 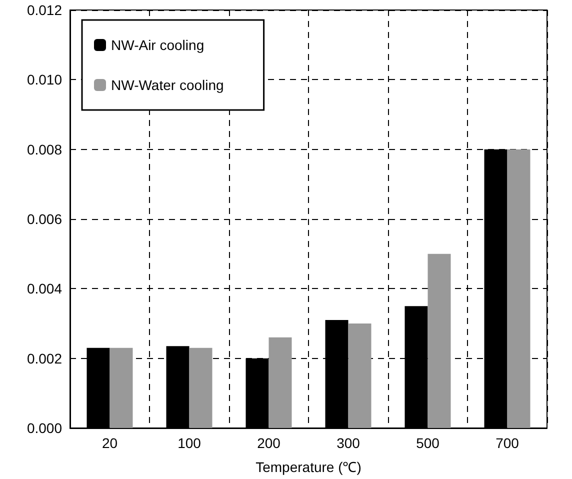 What do you see at coordinates (44, 288) in the screenshot?
I see `y-tick-label: 0.004` at bounding box center [44, 288].